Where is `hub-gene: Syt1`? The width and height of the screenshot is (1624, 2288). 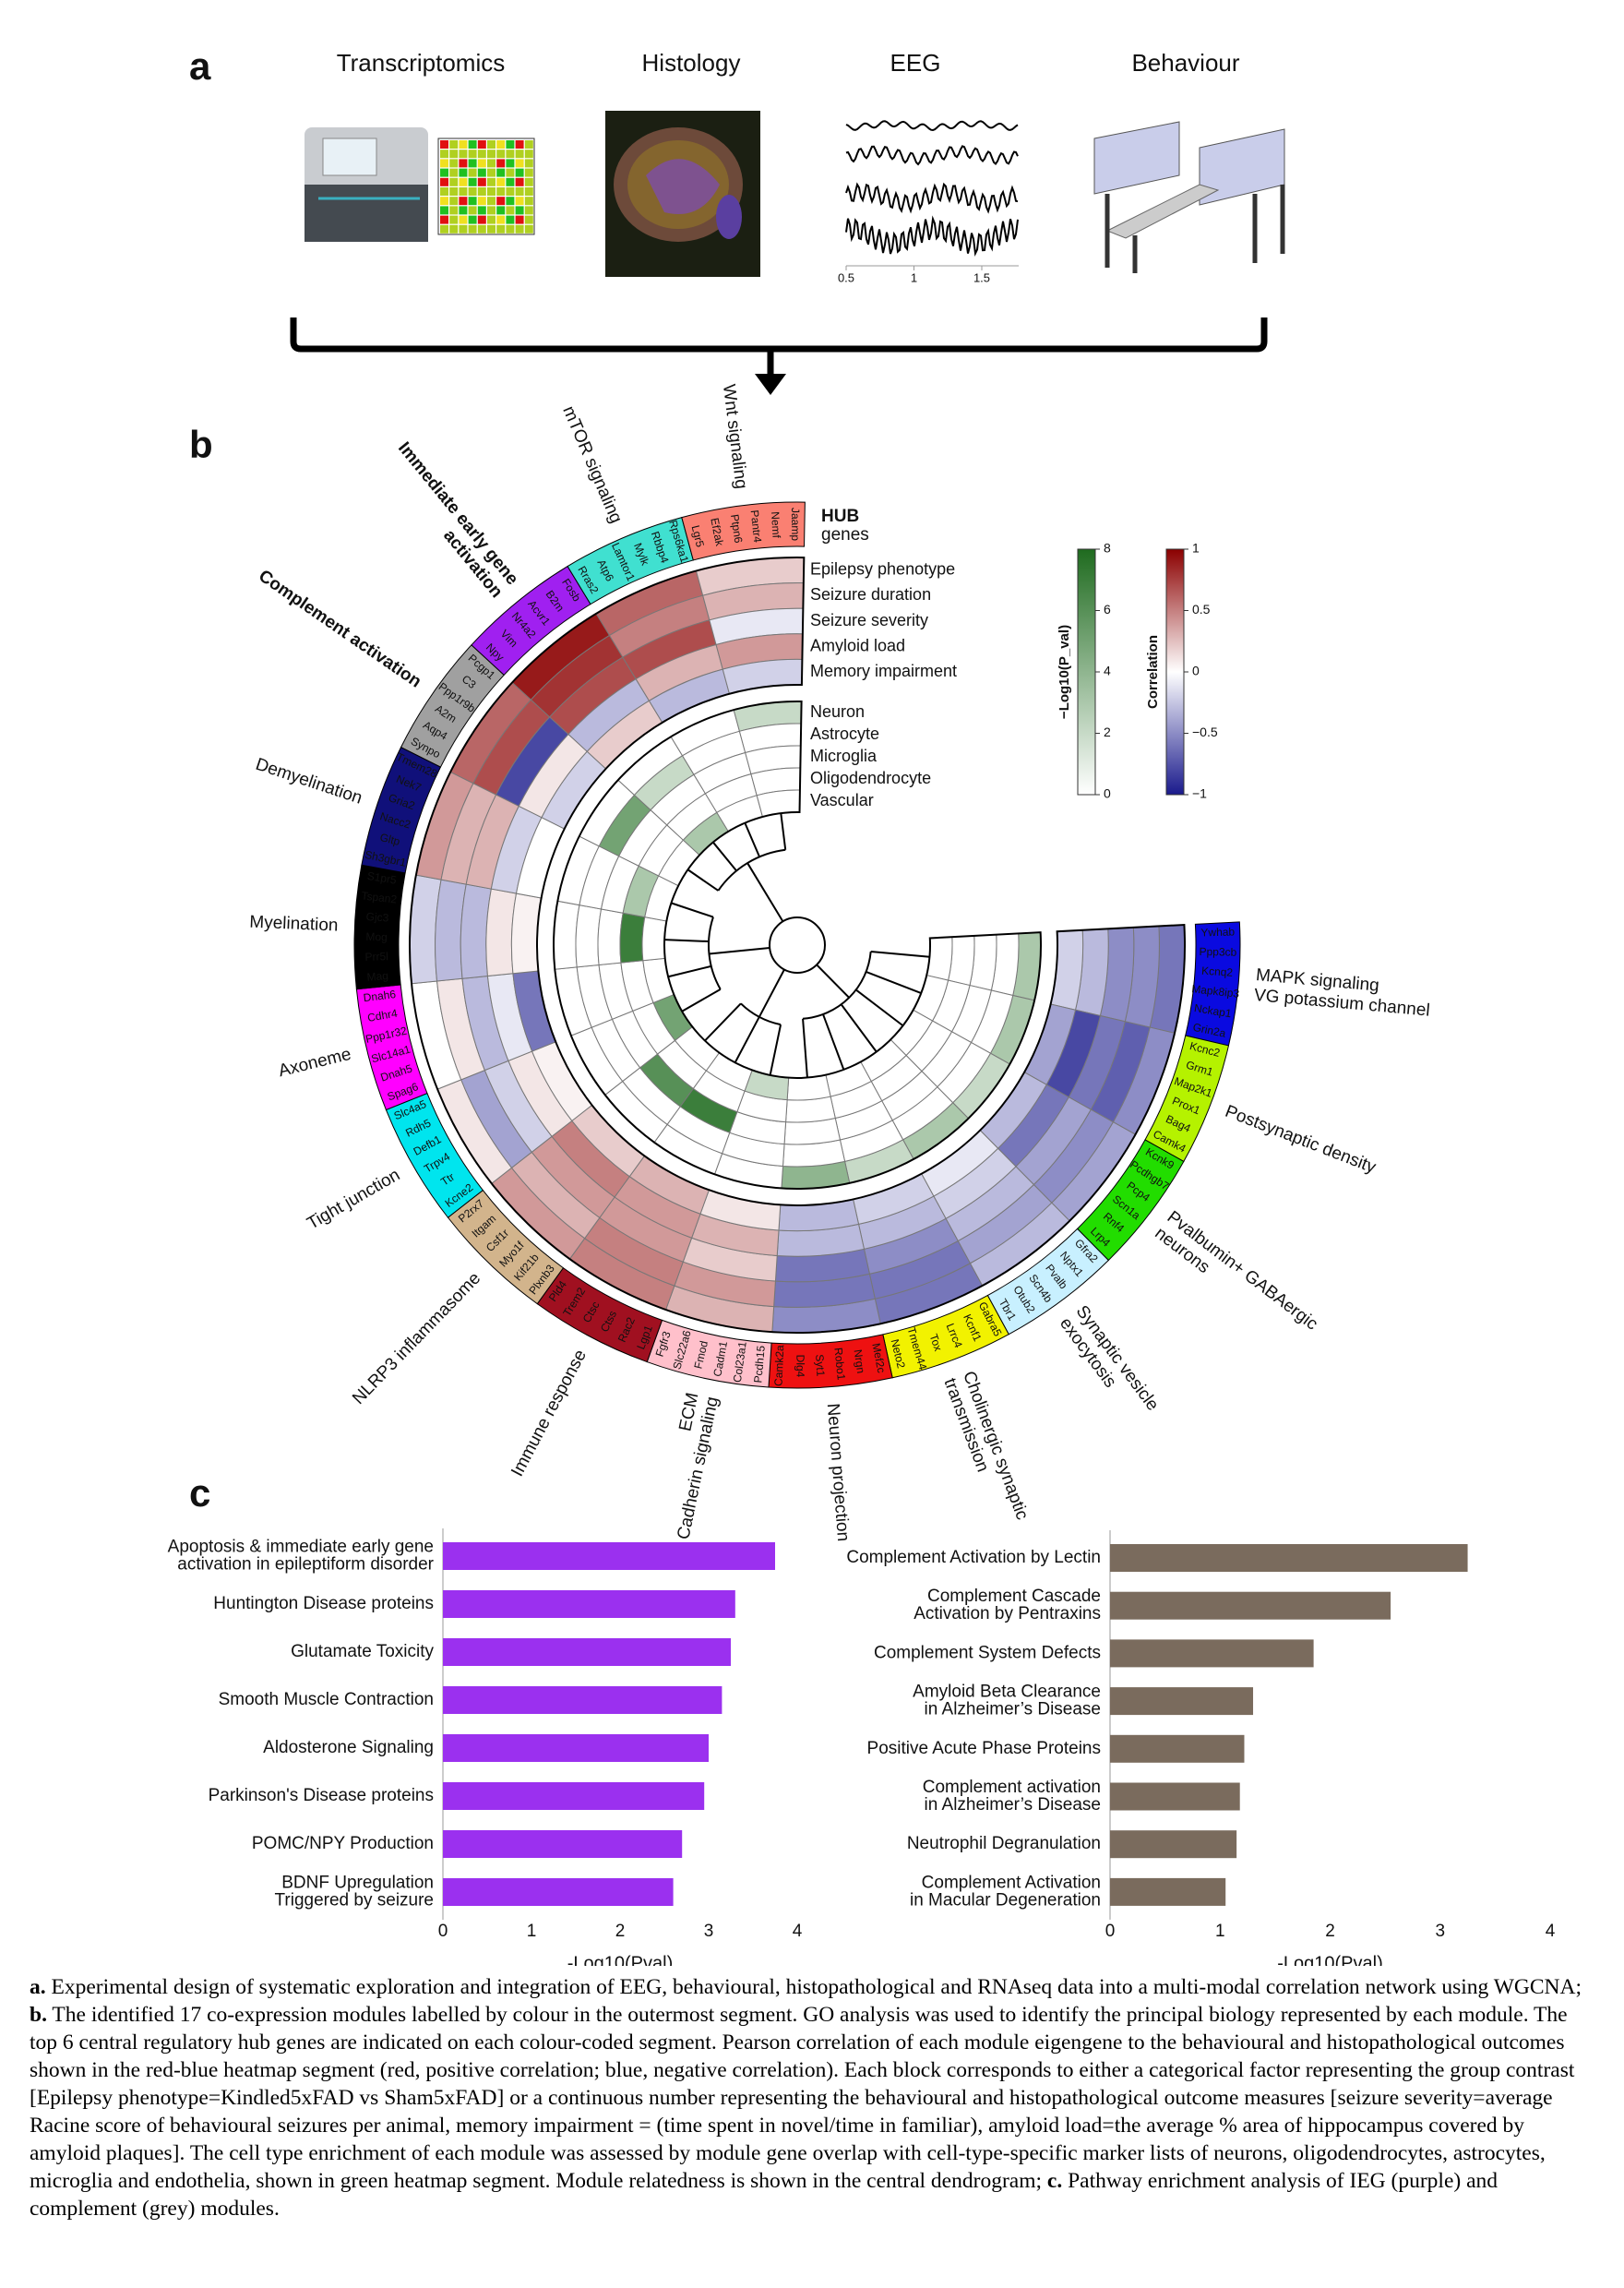
hub-gene: Syt1 is located at coordinates (820, 1366).